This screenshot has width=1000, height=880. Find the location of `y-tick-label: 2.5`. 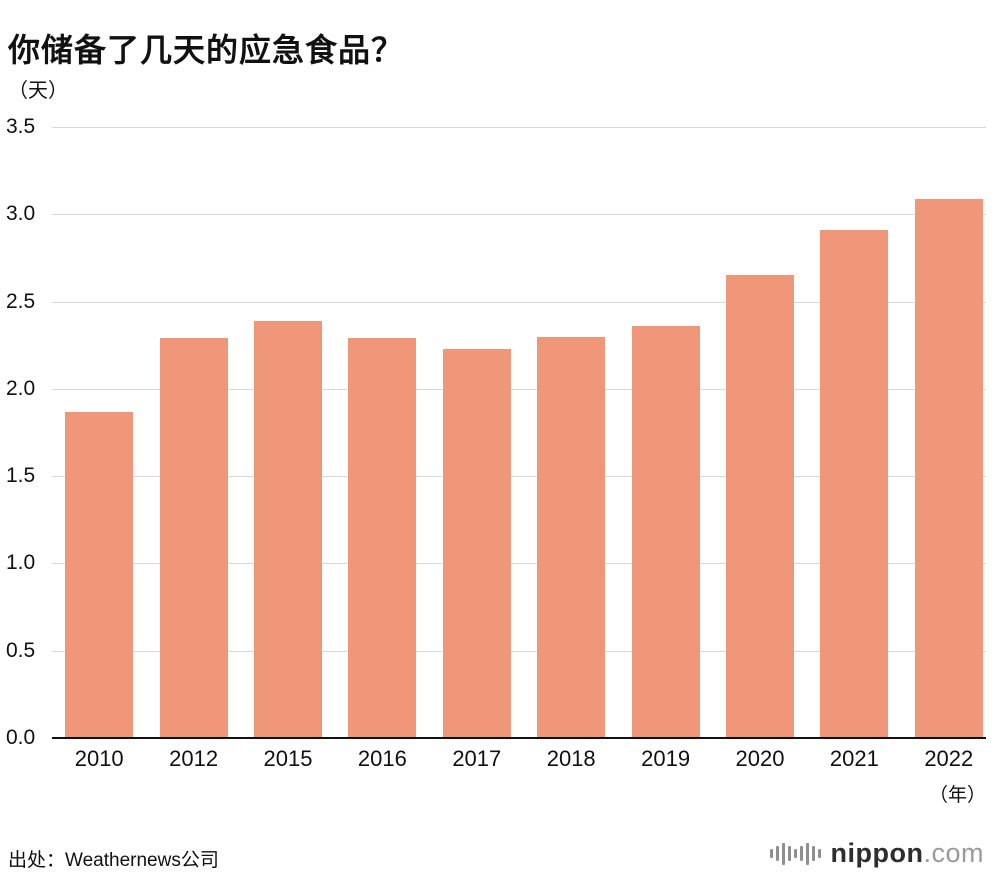

y-tick-label: 2.5 is located at coordinates (21, 301).